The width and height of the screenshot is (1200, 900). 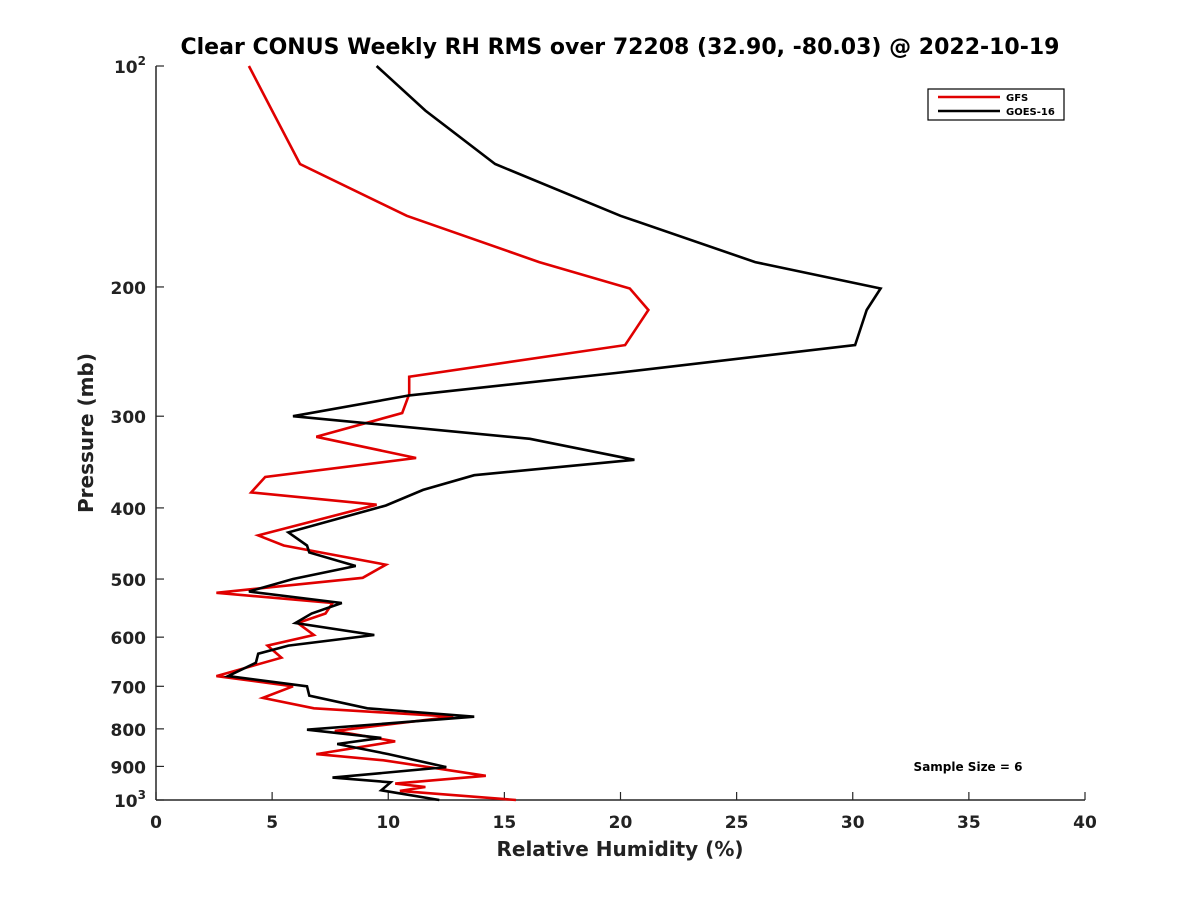 What do you see at coordinates (621, 823) in the screenshot?
I see `x-tick-label: 20` at bounding box center [621, 823].